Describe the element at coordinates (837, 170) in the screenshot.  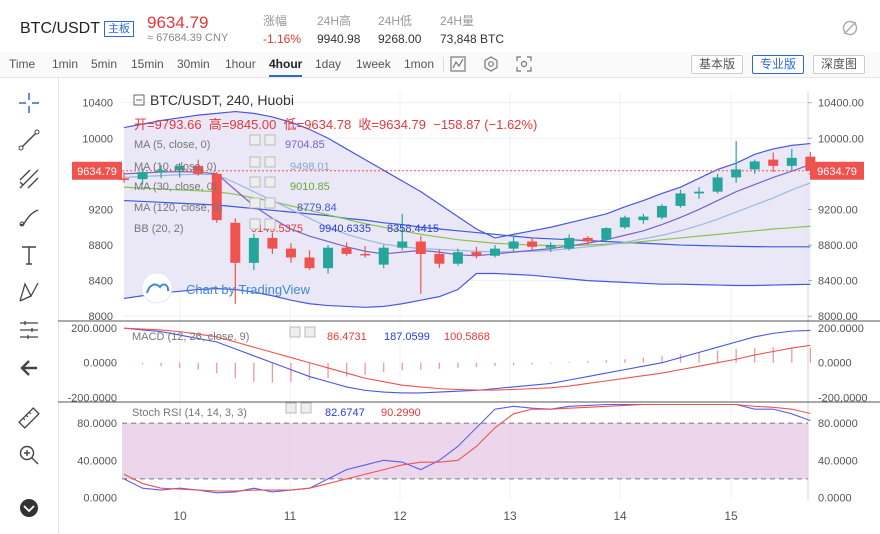
I see `last-price-tag-right` at that location.